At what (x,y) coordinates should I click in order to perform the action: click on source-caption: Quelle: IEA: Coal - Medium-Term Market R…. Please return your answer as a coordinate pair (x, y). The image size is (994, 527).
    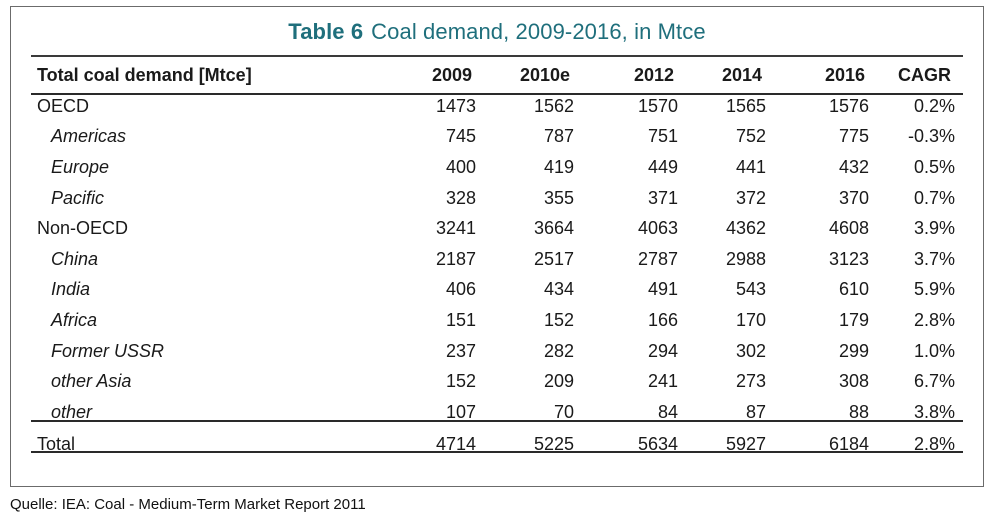
    Looking at the image, I should click on (188, 504).